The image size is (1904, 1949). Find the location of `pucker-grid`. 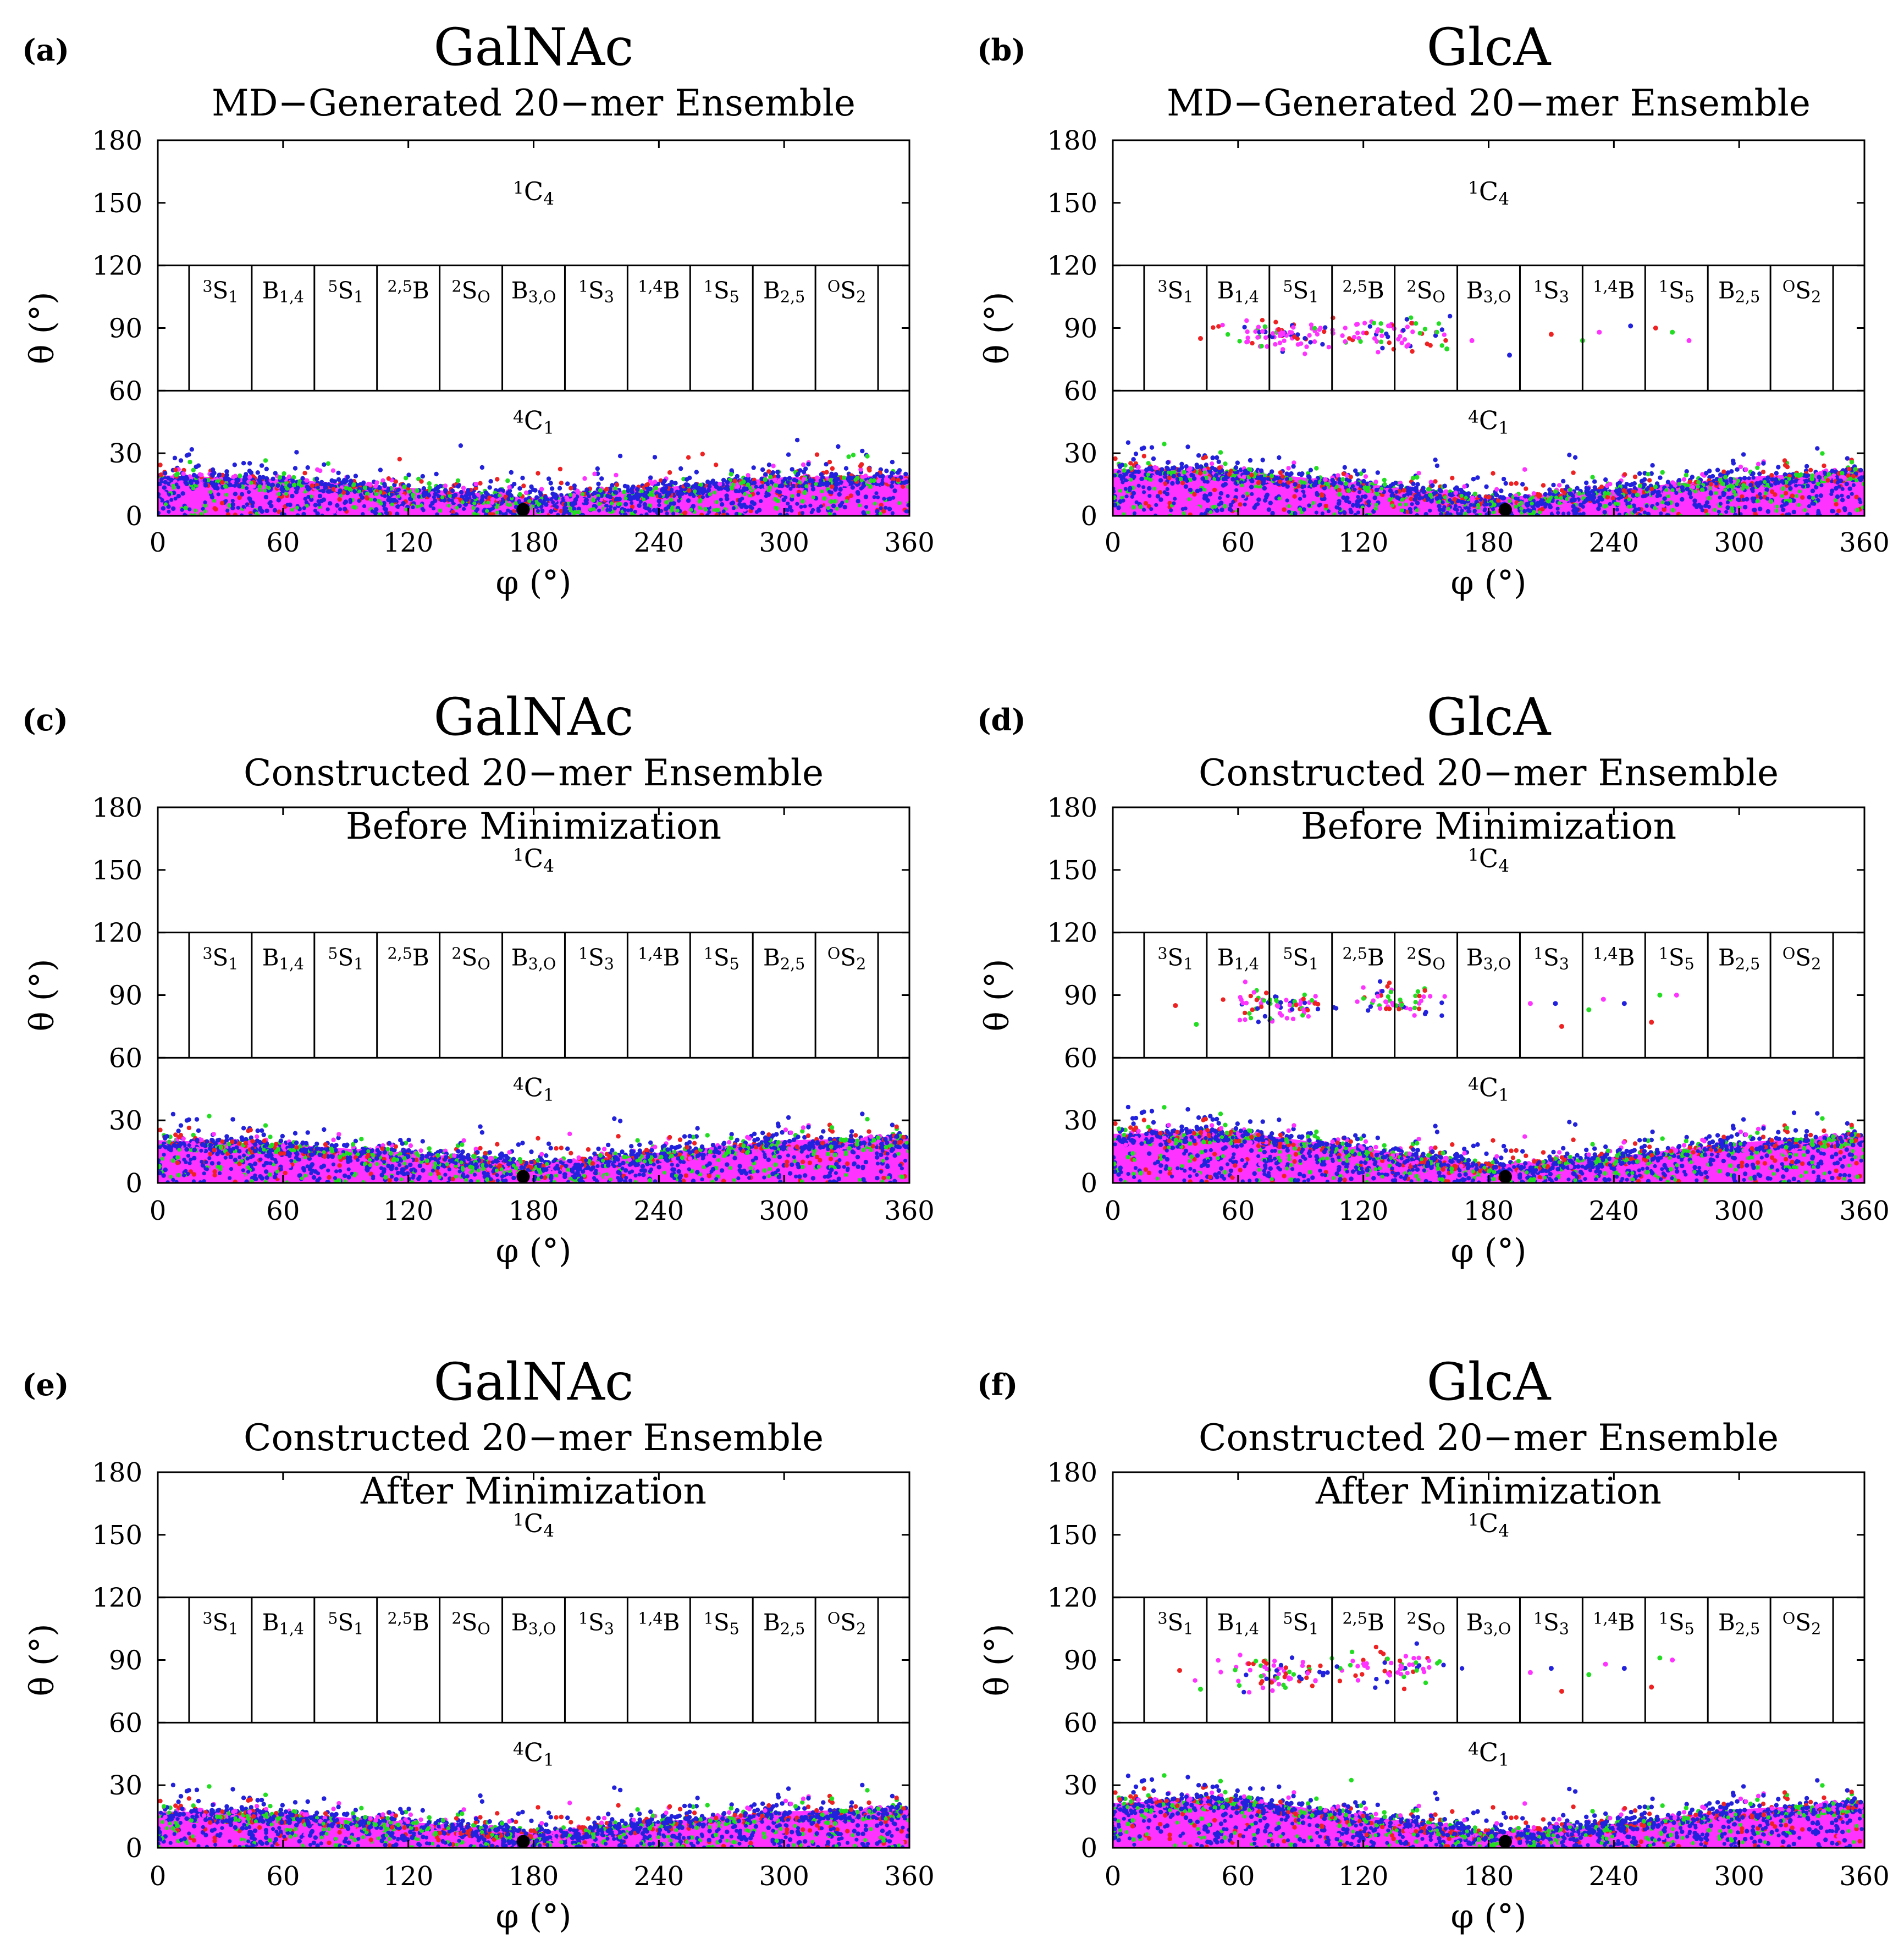

pucker-grid is located at coordinates (1488, 328).